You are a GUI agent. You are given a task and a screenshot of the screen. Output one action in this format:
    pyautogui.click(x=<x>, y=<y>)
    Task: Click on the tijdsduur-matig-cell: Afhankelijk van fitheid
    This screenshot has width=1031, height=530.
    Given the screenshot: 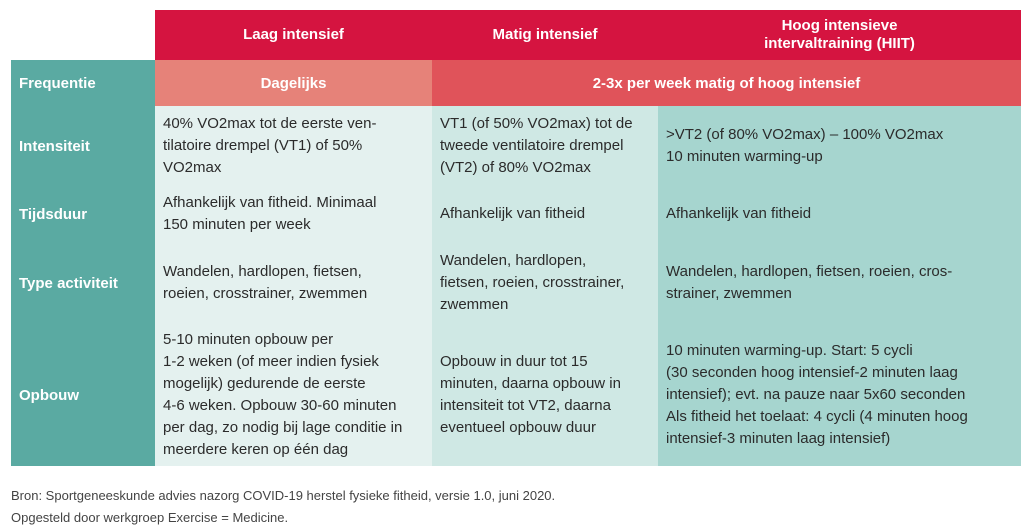 What is the action you would take?
    pyautogui.click(x=545, y=214)
    